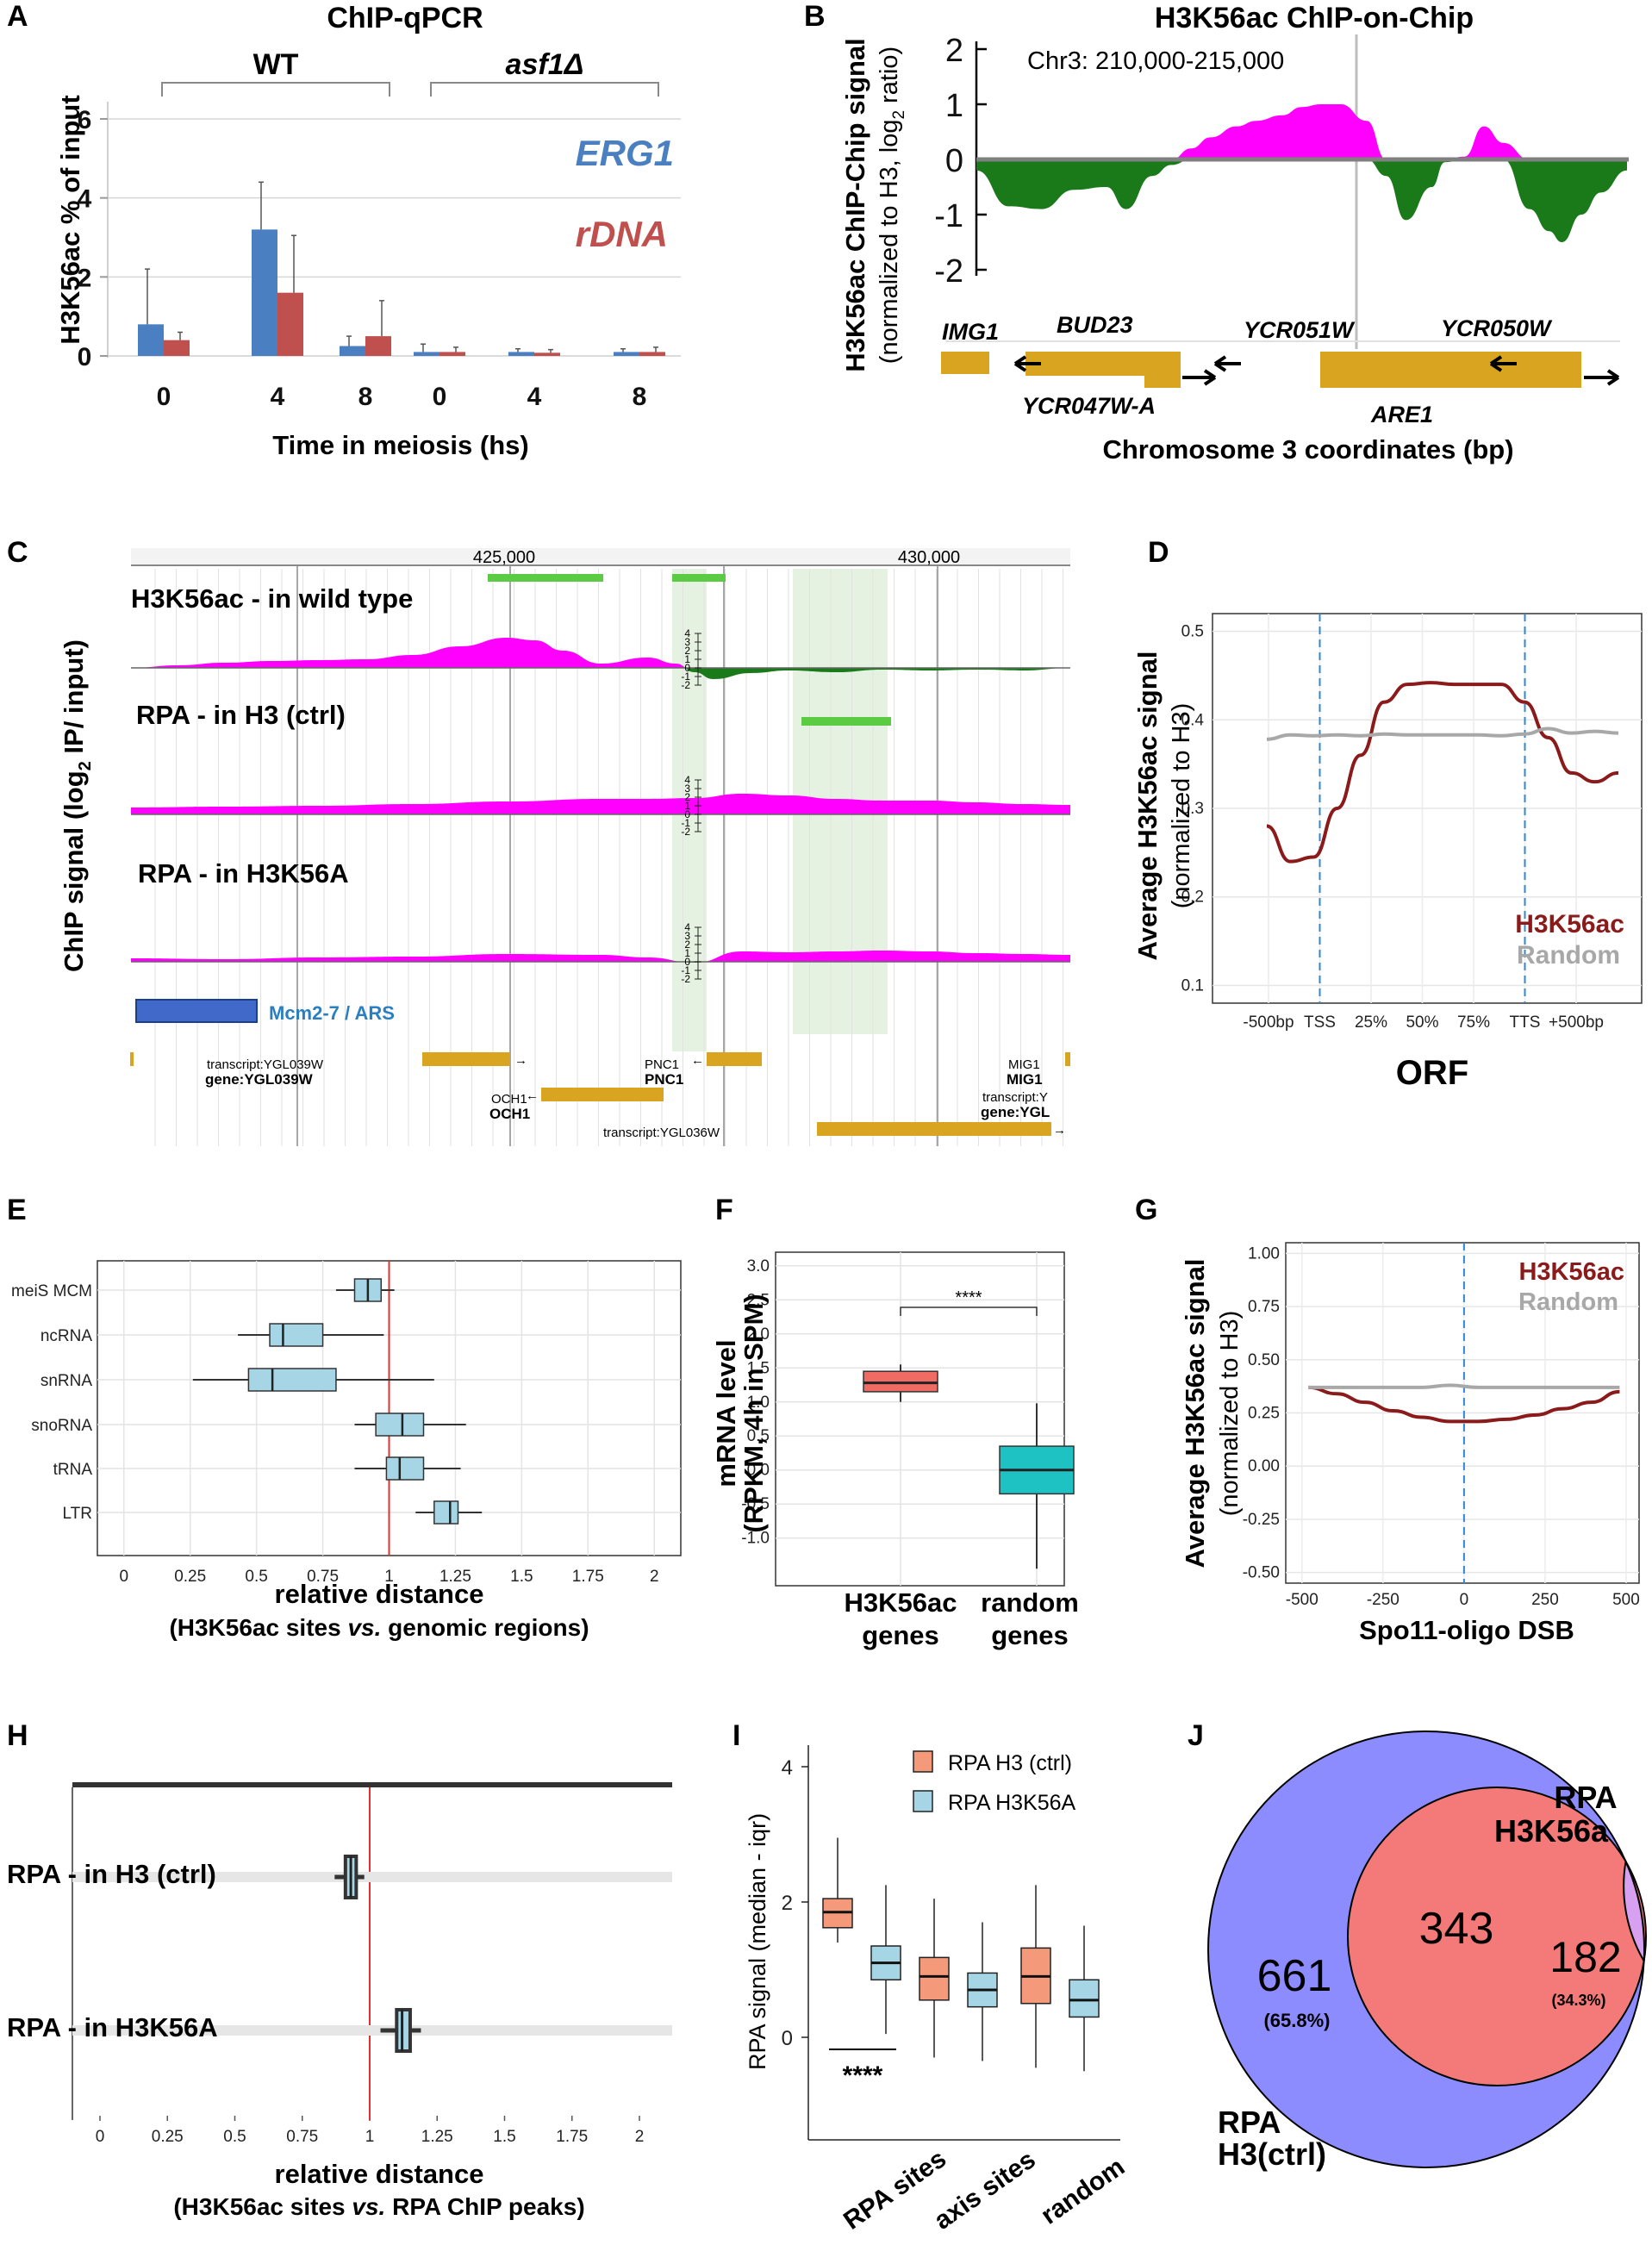 The image size is (1652, 2245). Describe the element at coordinates (1442, 773) in the screenshot. I see `panel-d-lines` at that location.